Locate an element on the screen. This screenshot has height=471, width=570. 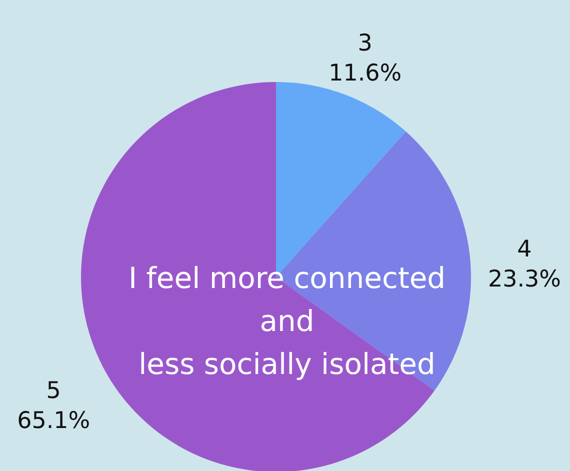
data-label: 65.1% is located at coordinates (53, 421).